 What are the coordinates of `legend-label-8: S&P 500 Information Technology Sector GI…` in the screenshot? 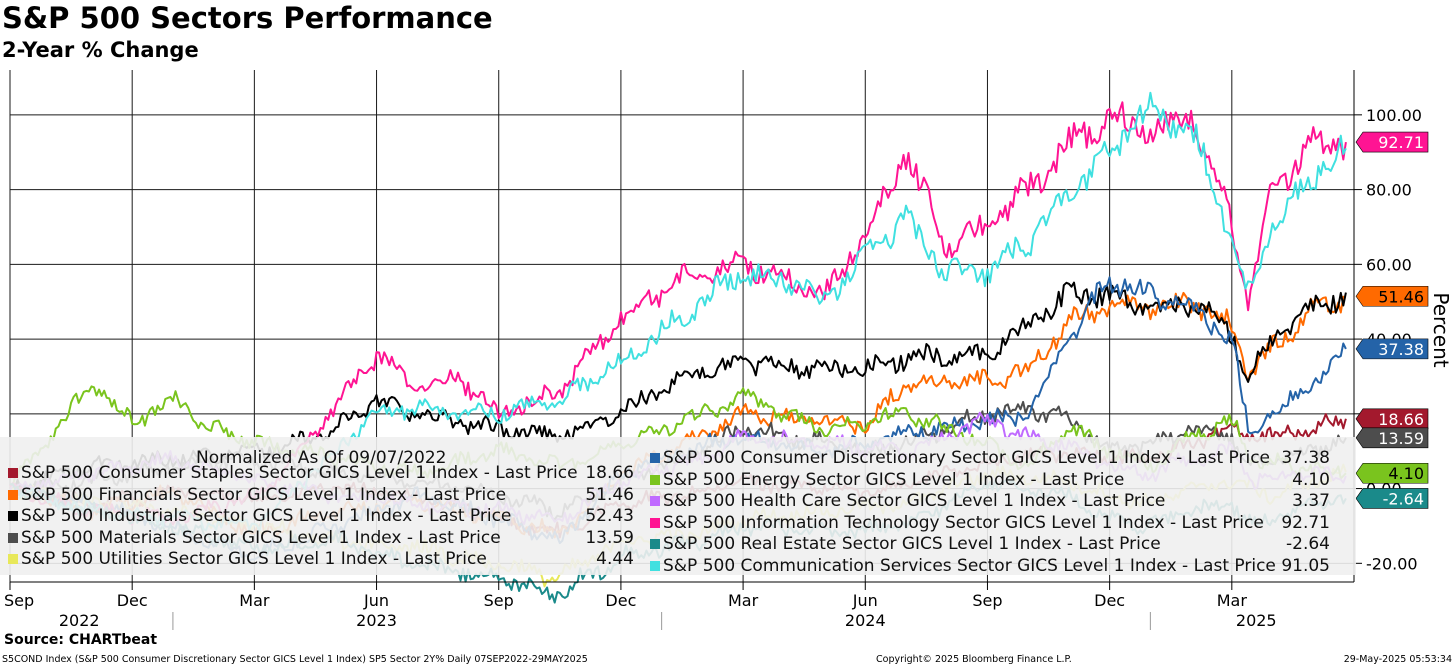 It's located at (963, 522).